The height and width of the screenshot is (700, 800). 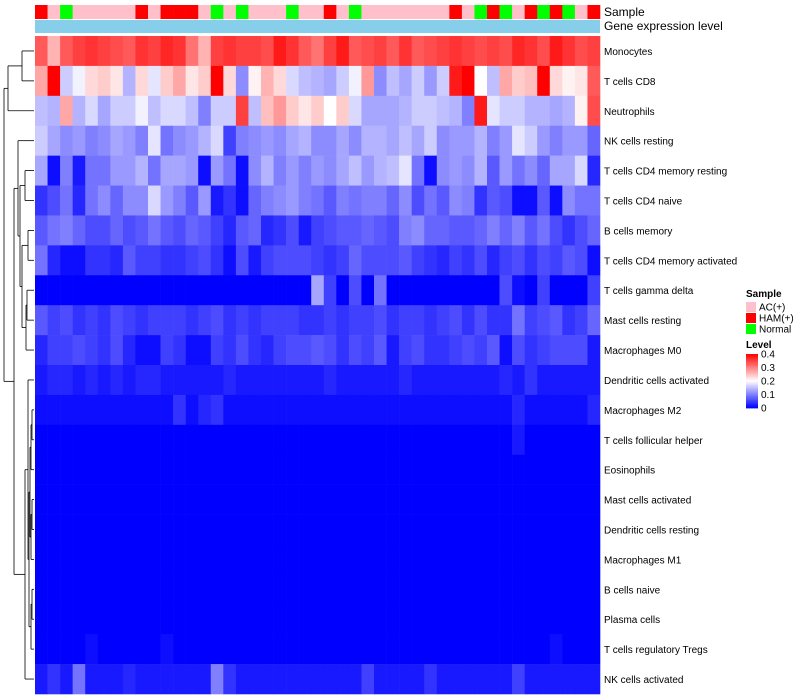 I want to click on row-label: Mast cells resting, so click(x=642, y=321).